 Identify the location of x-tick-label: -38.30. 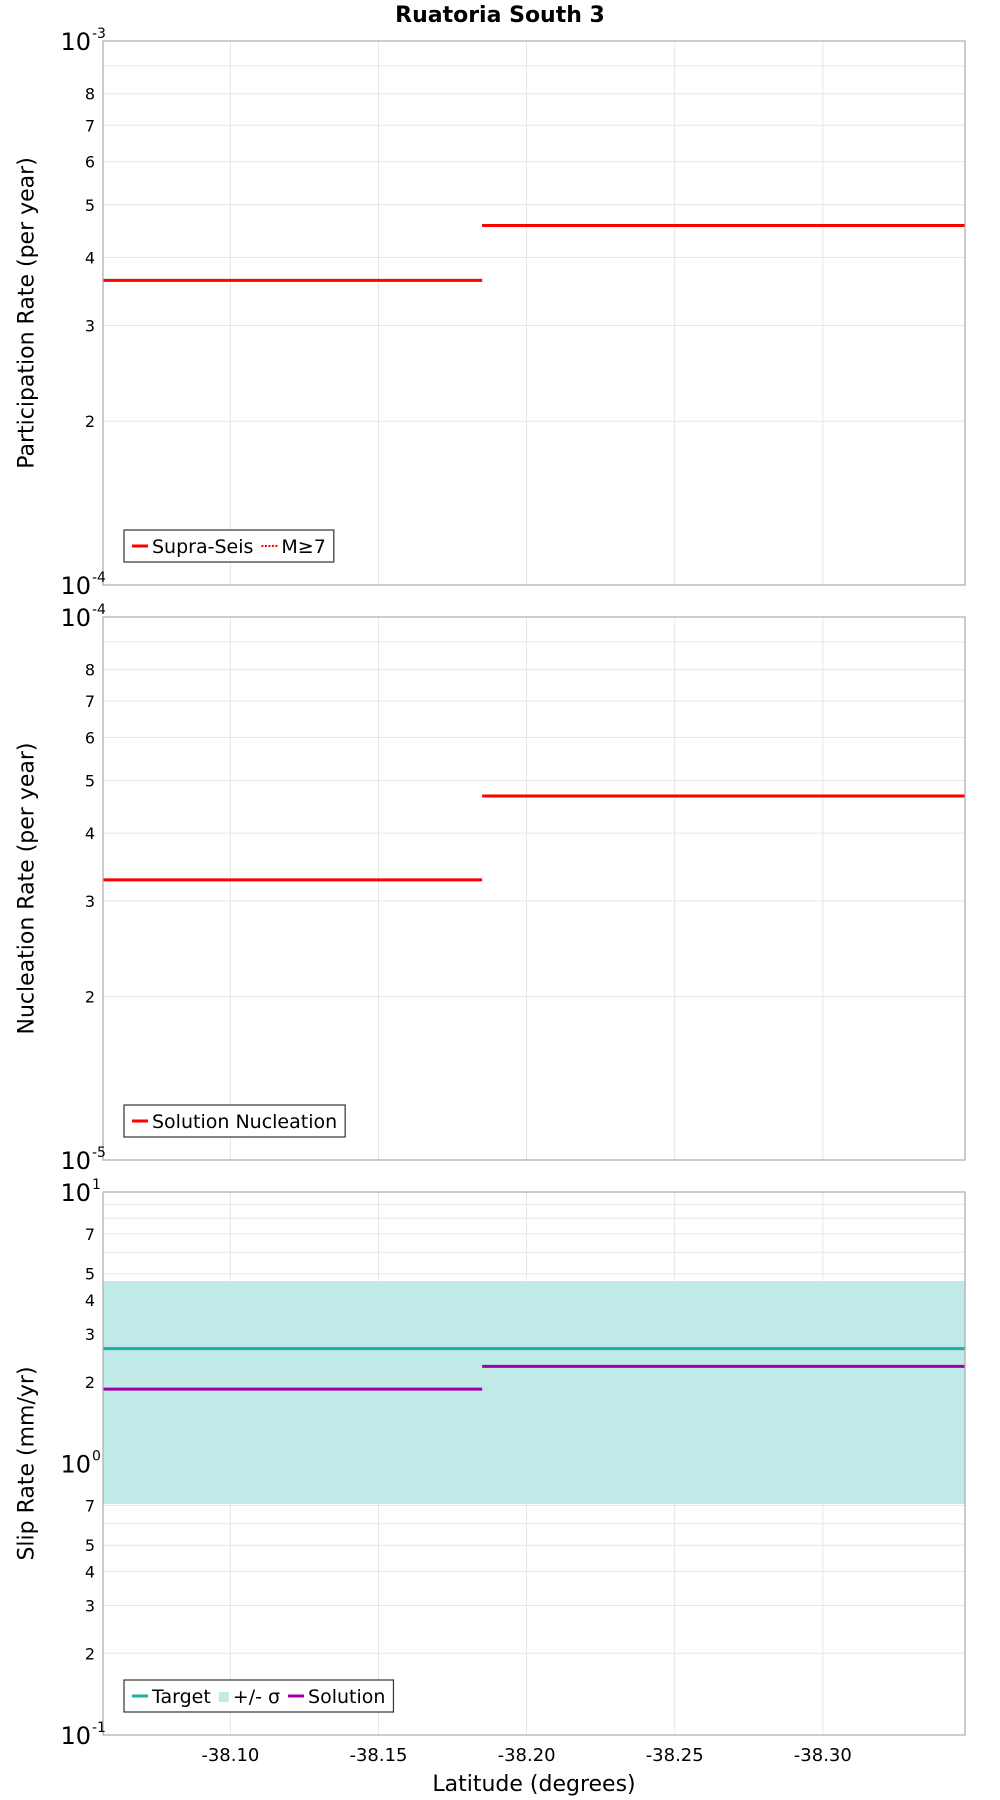
(823, 1755).